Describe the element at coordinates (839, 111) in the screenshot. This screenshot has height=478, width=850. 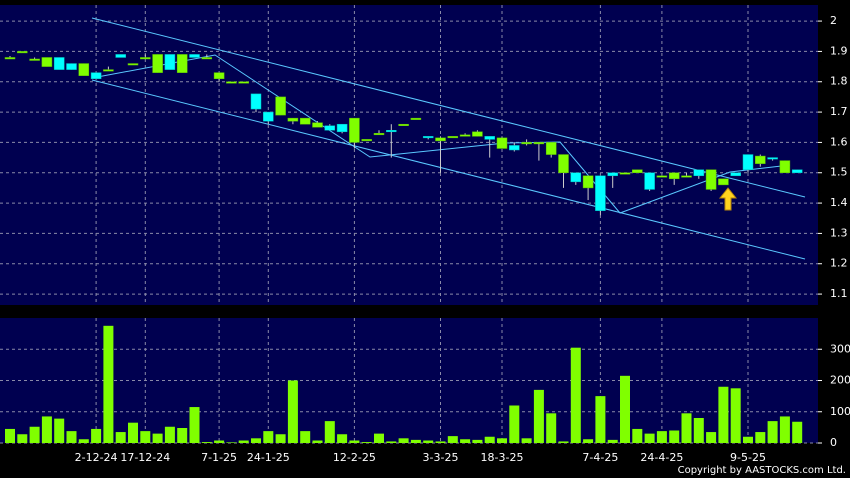
I see `y-tick-label: 1.7` at that location.